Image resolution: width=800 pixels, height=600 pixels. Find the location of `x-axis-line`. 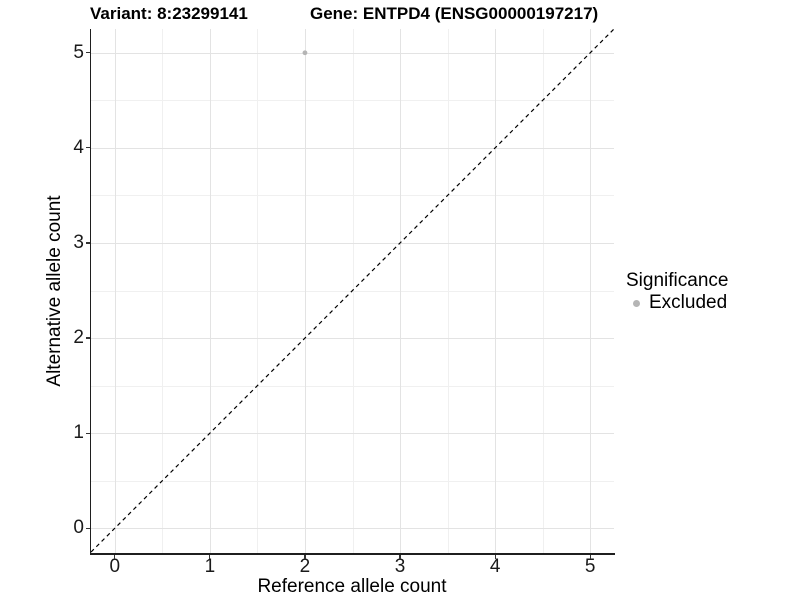

x-axis-line is located at coordinates (352, 554).